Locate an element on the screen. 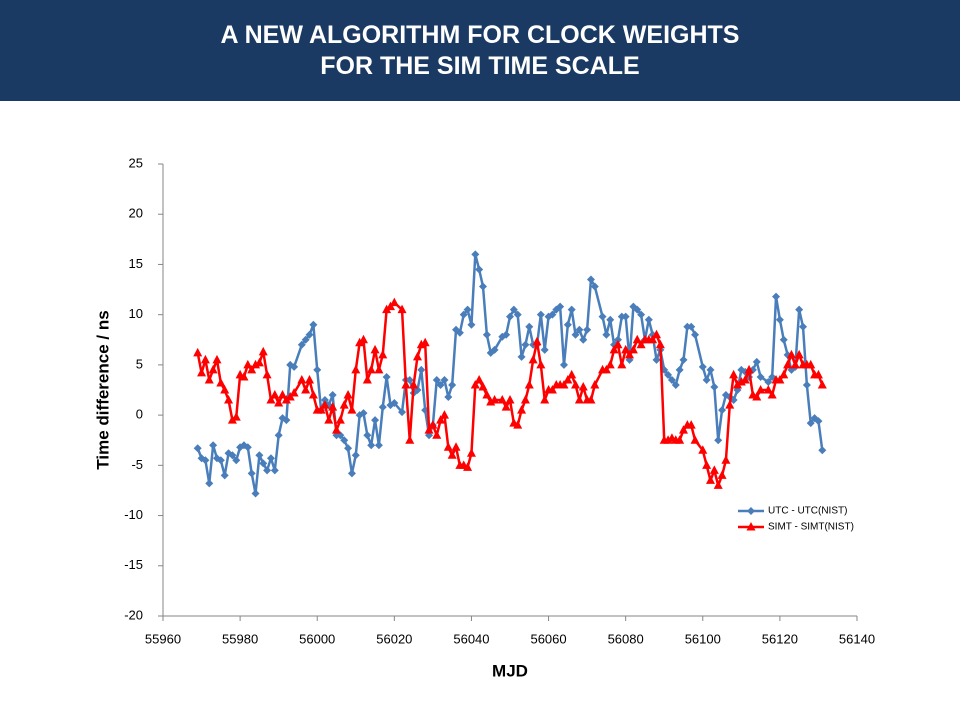 The image size is (960, 720). x-tick-label: 56060 is located at coordinates (548, 638).